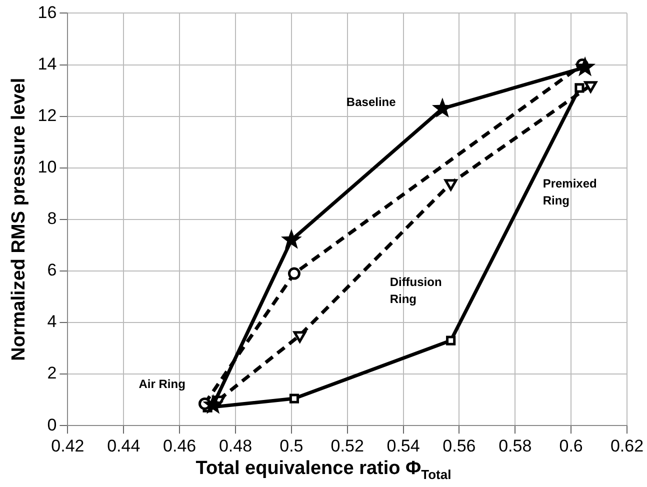 This screenshot has width=647, height=487. What do you see at coordinates (47, 64) in the screenshot?
I see `y-tick-label: 14` at bounding box center [47, 64].